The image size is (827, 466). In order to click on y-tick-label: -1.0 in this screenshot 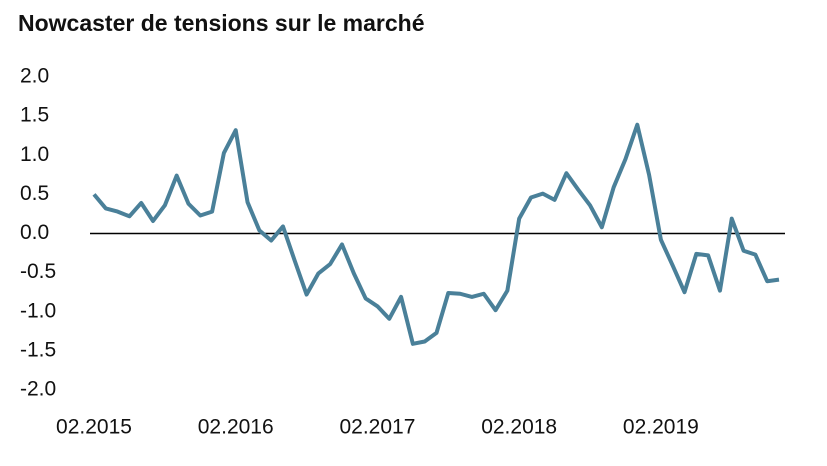, I will do `click(38, 310)`.